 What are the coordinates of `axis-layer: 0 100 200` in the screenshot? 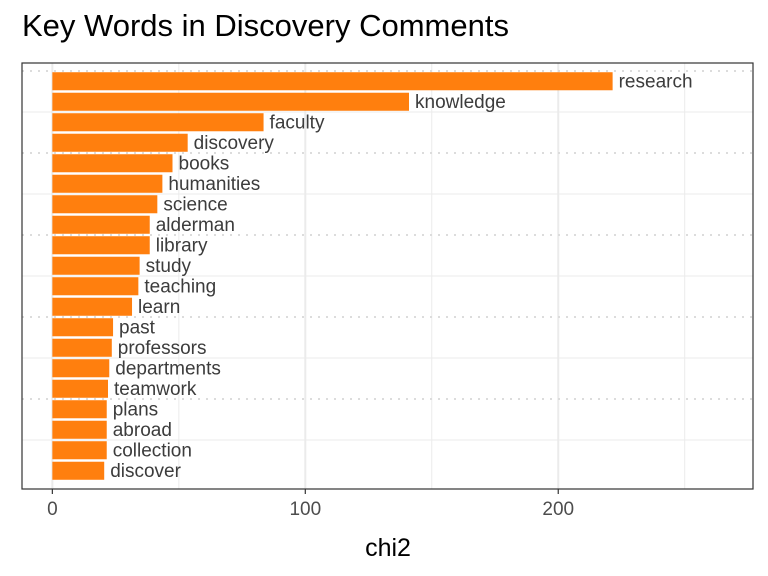 It's located at (310, 504).